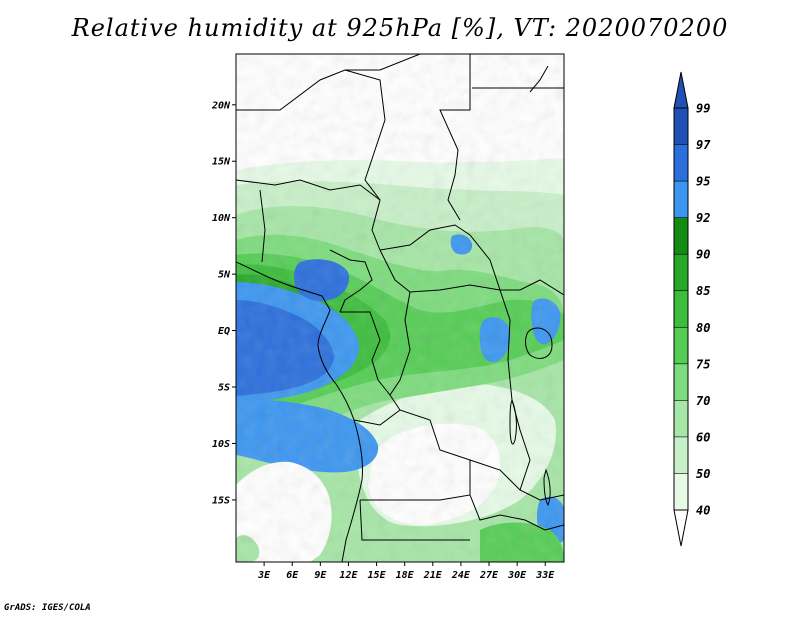 This screenshot has height=618, width=800. Describe the element at coordinates (292, 575) in the screenshot. I see `lon-tick-label: 6E` at that location.